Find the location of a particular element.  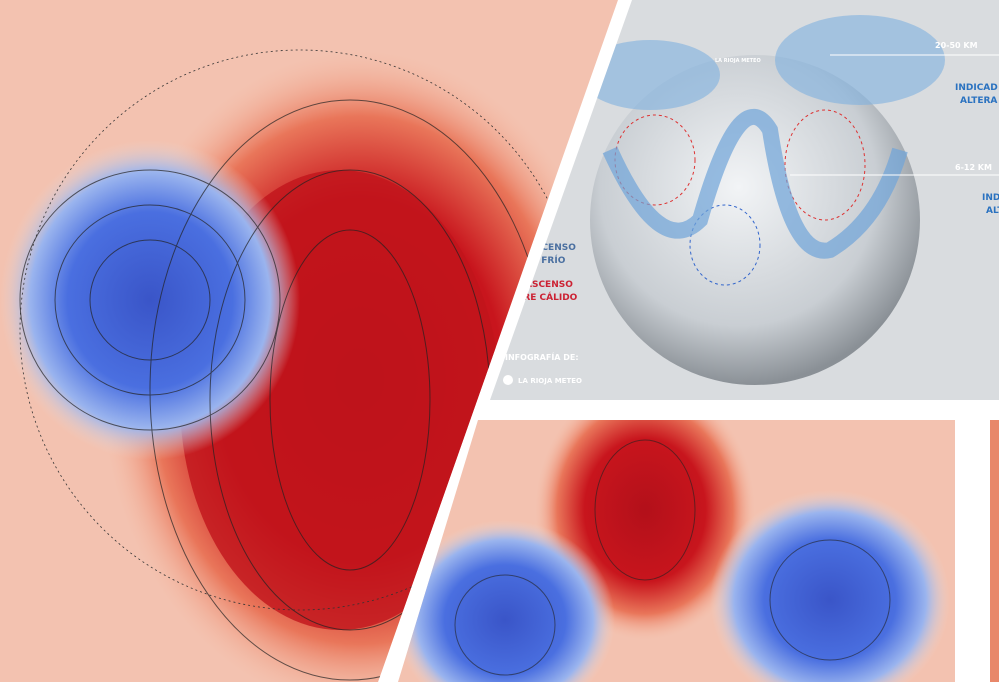

side-label: INDICAD is located at coordinates (976, 88).